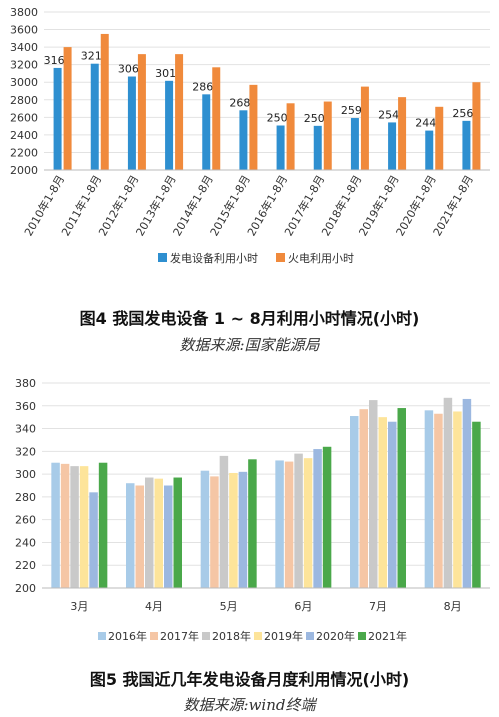 This screenshot has height=717, width=499. Describe the element at coordinates (25, 588) in the screenshot. I see `y-tick-label: 200` at that location.